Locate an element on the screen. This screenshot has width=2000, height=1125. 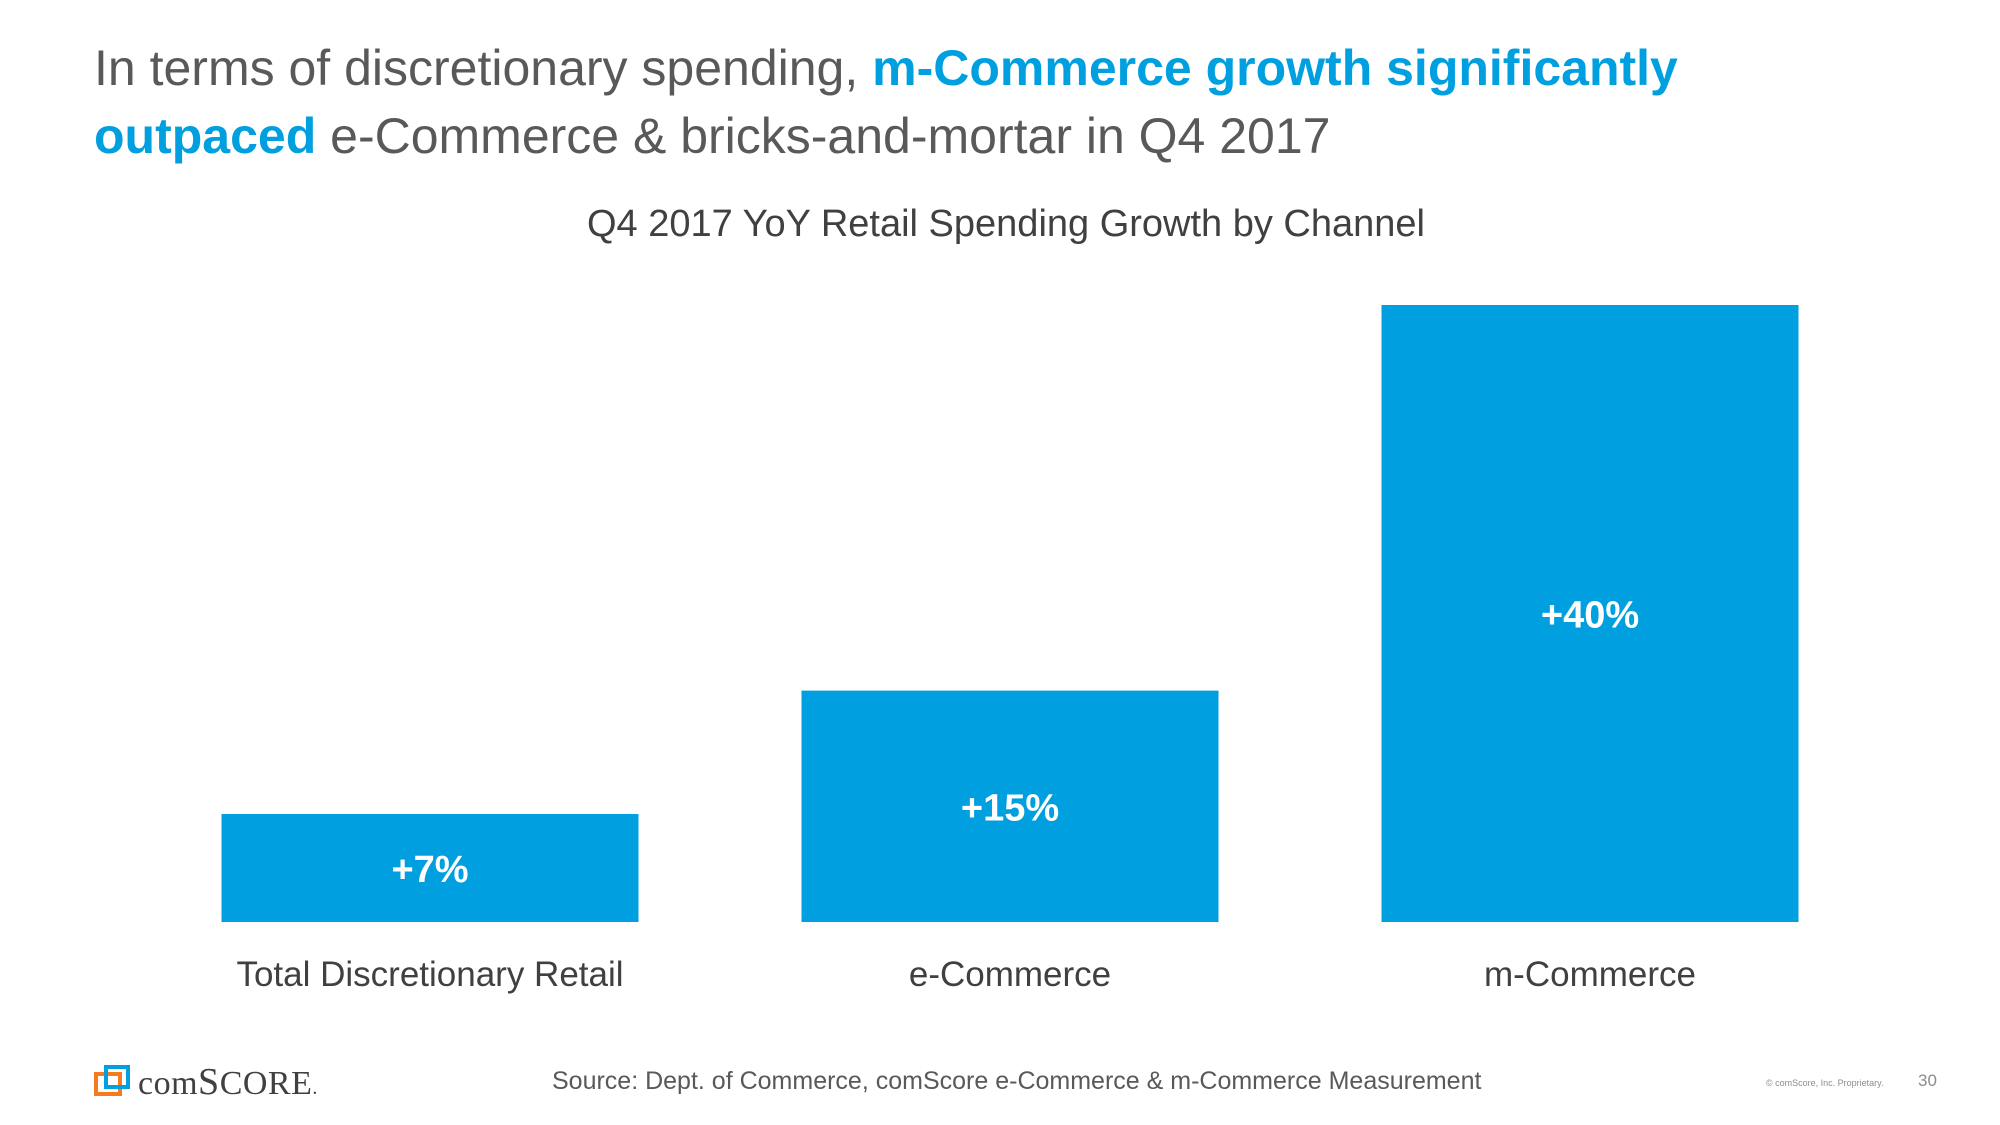
copyright-notice: © comScore, Inc. Proprietary. is located at coordinates (1825, 1083).